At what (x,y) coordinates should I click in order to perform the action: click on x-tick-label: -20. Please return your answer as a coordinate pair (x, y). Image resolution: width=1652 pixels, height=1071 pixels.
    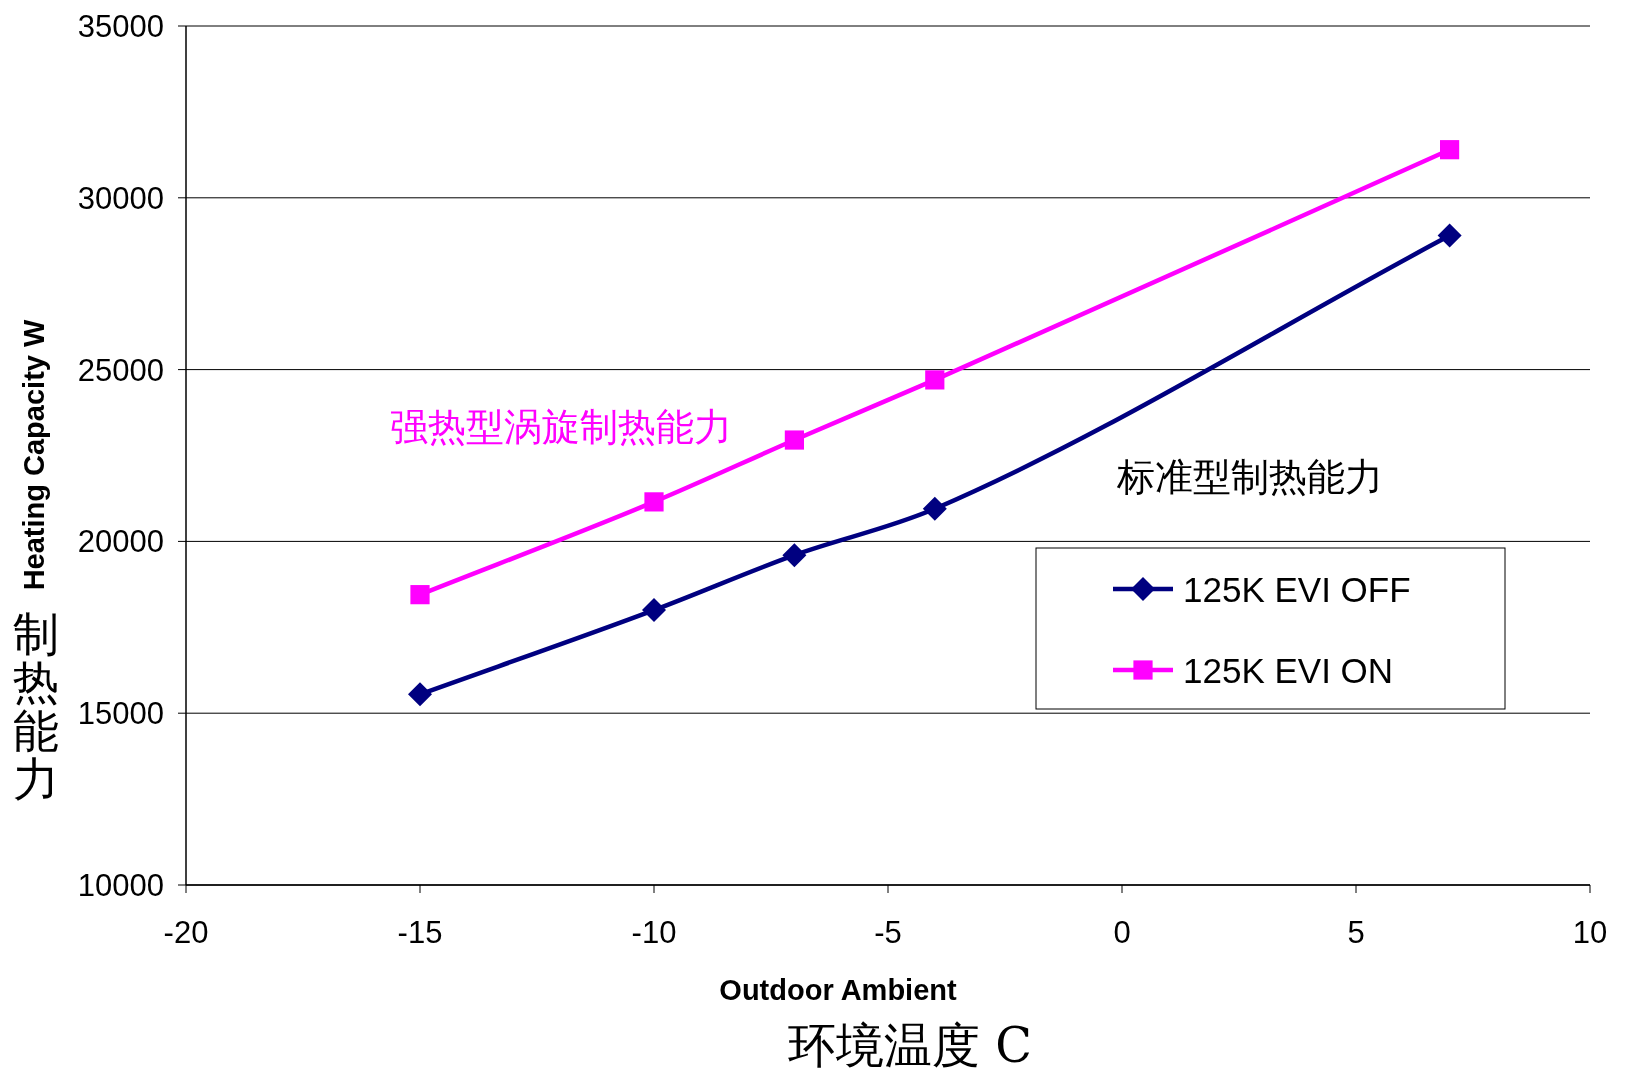
    Looking at the image, I should click on (186, 932).